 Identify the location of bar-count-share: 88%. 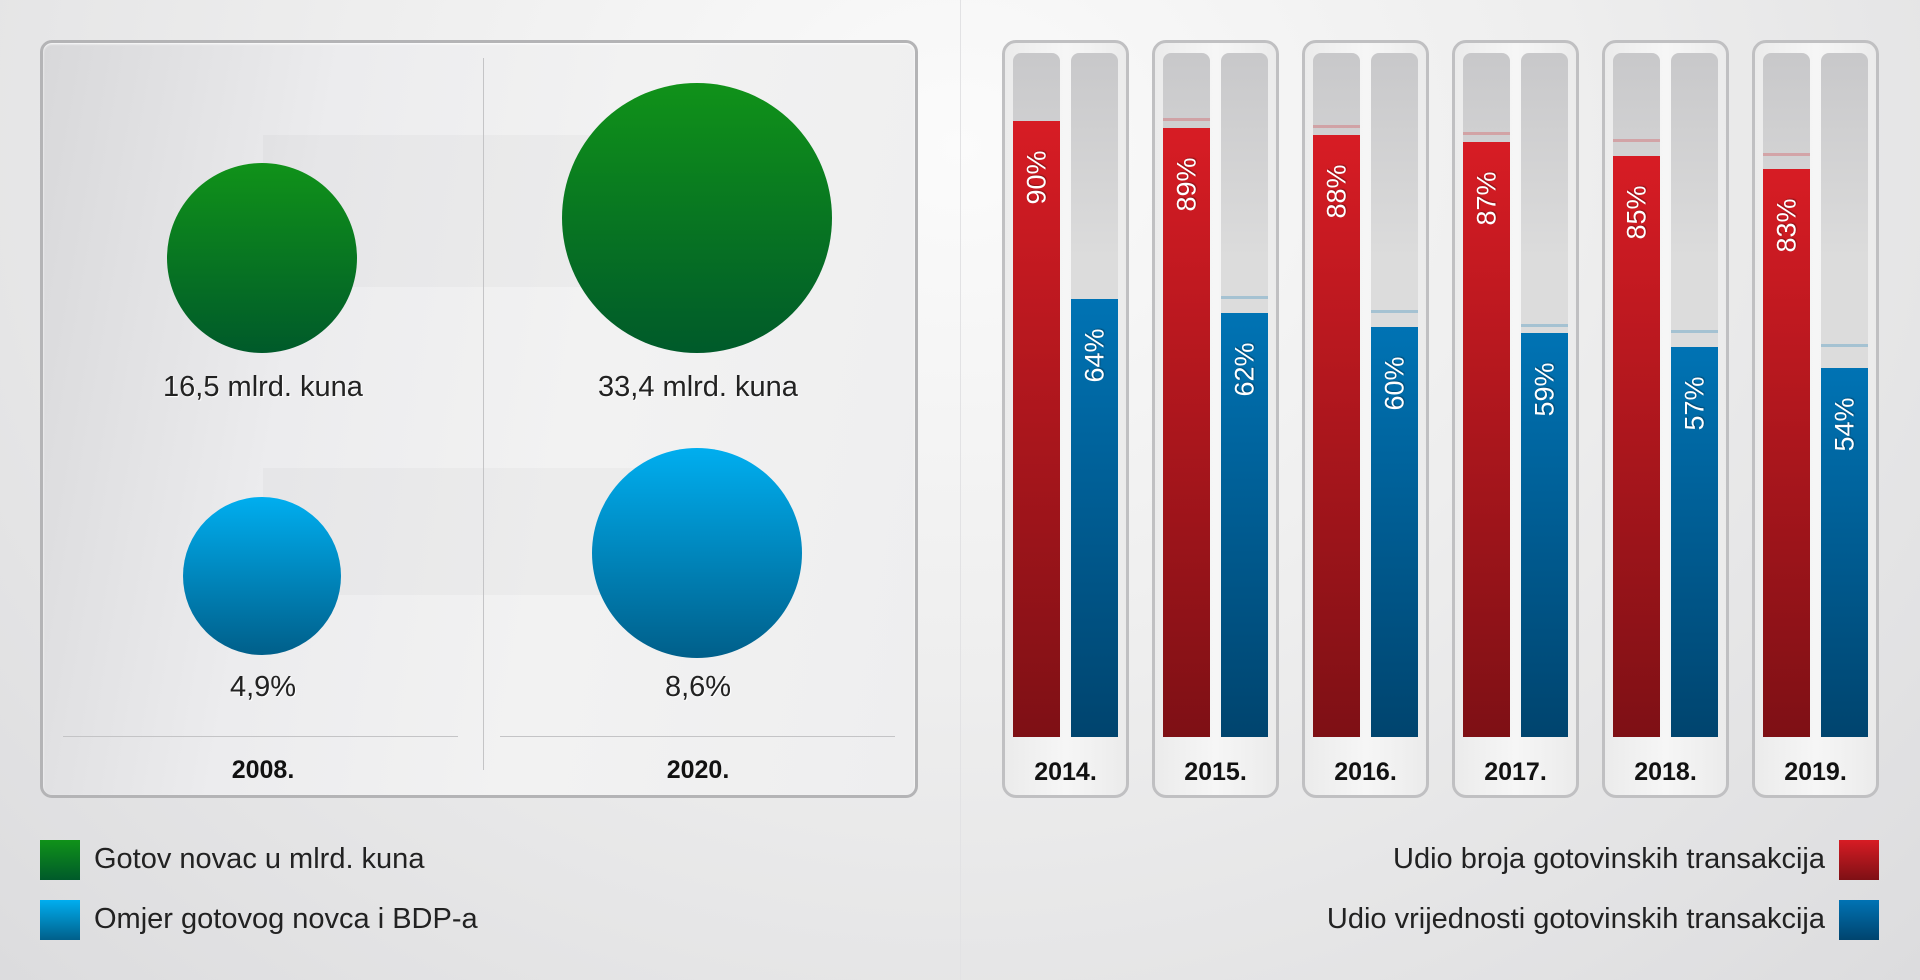
(1336, 436).